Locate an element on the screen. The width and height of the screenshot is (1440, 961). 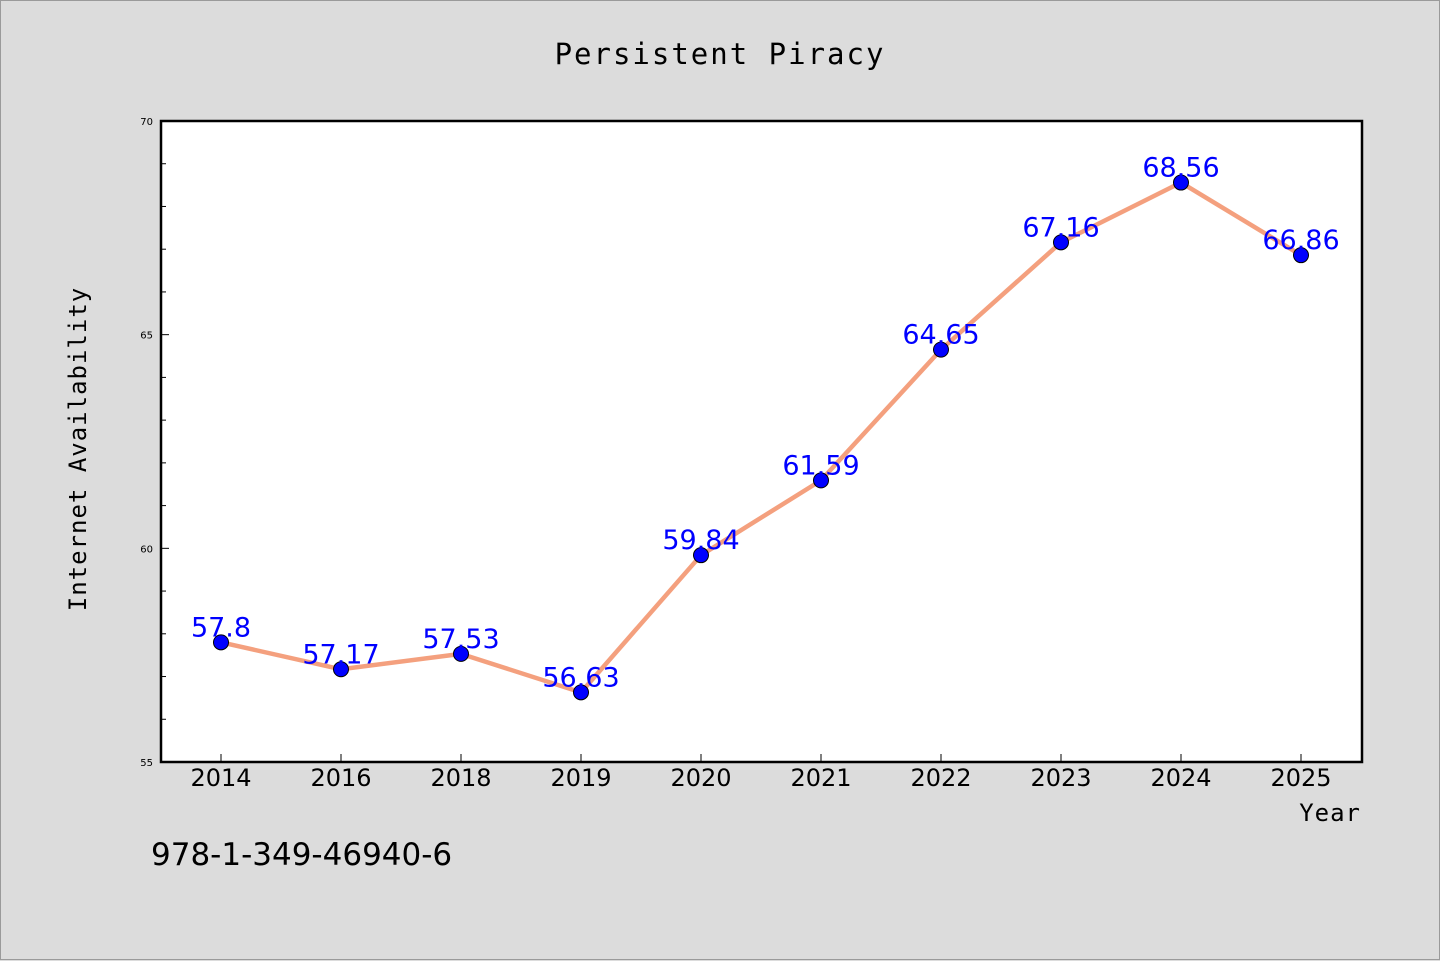
x-tick-label: 2016 is located at coordinates (340, 778).